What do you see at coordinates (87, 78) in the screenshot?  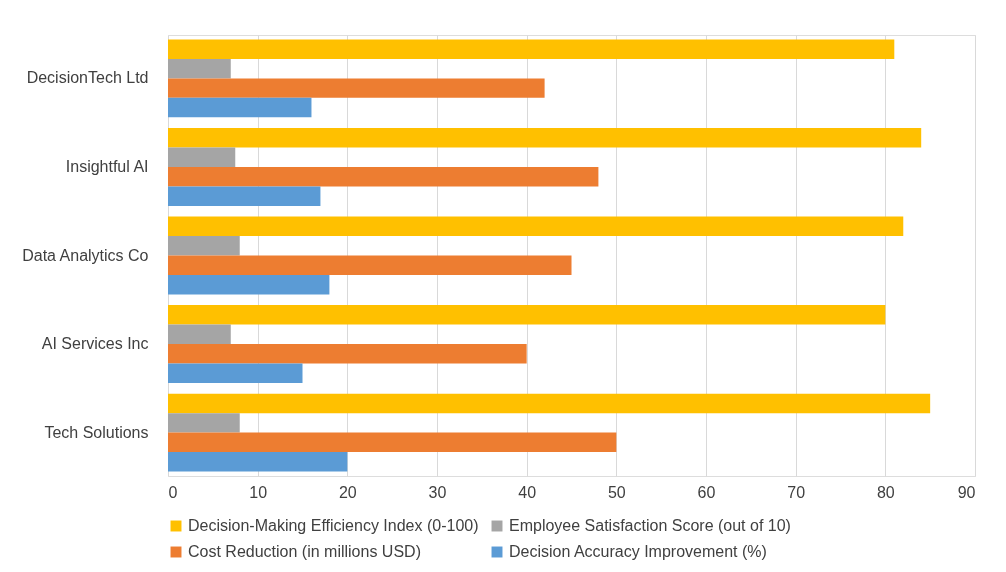 I see `y-tick-label: DecisionTech Ltd` at bounding box center [87, 78].